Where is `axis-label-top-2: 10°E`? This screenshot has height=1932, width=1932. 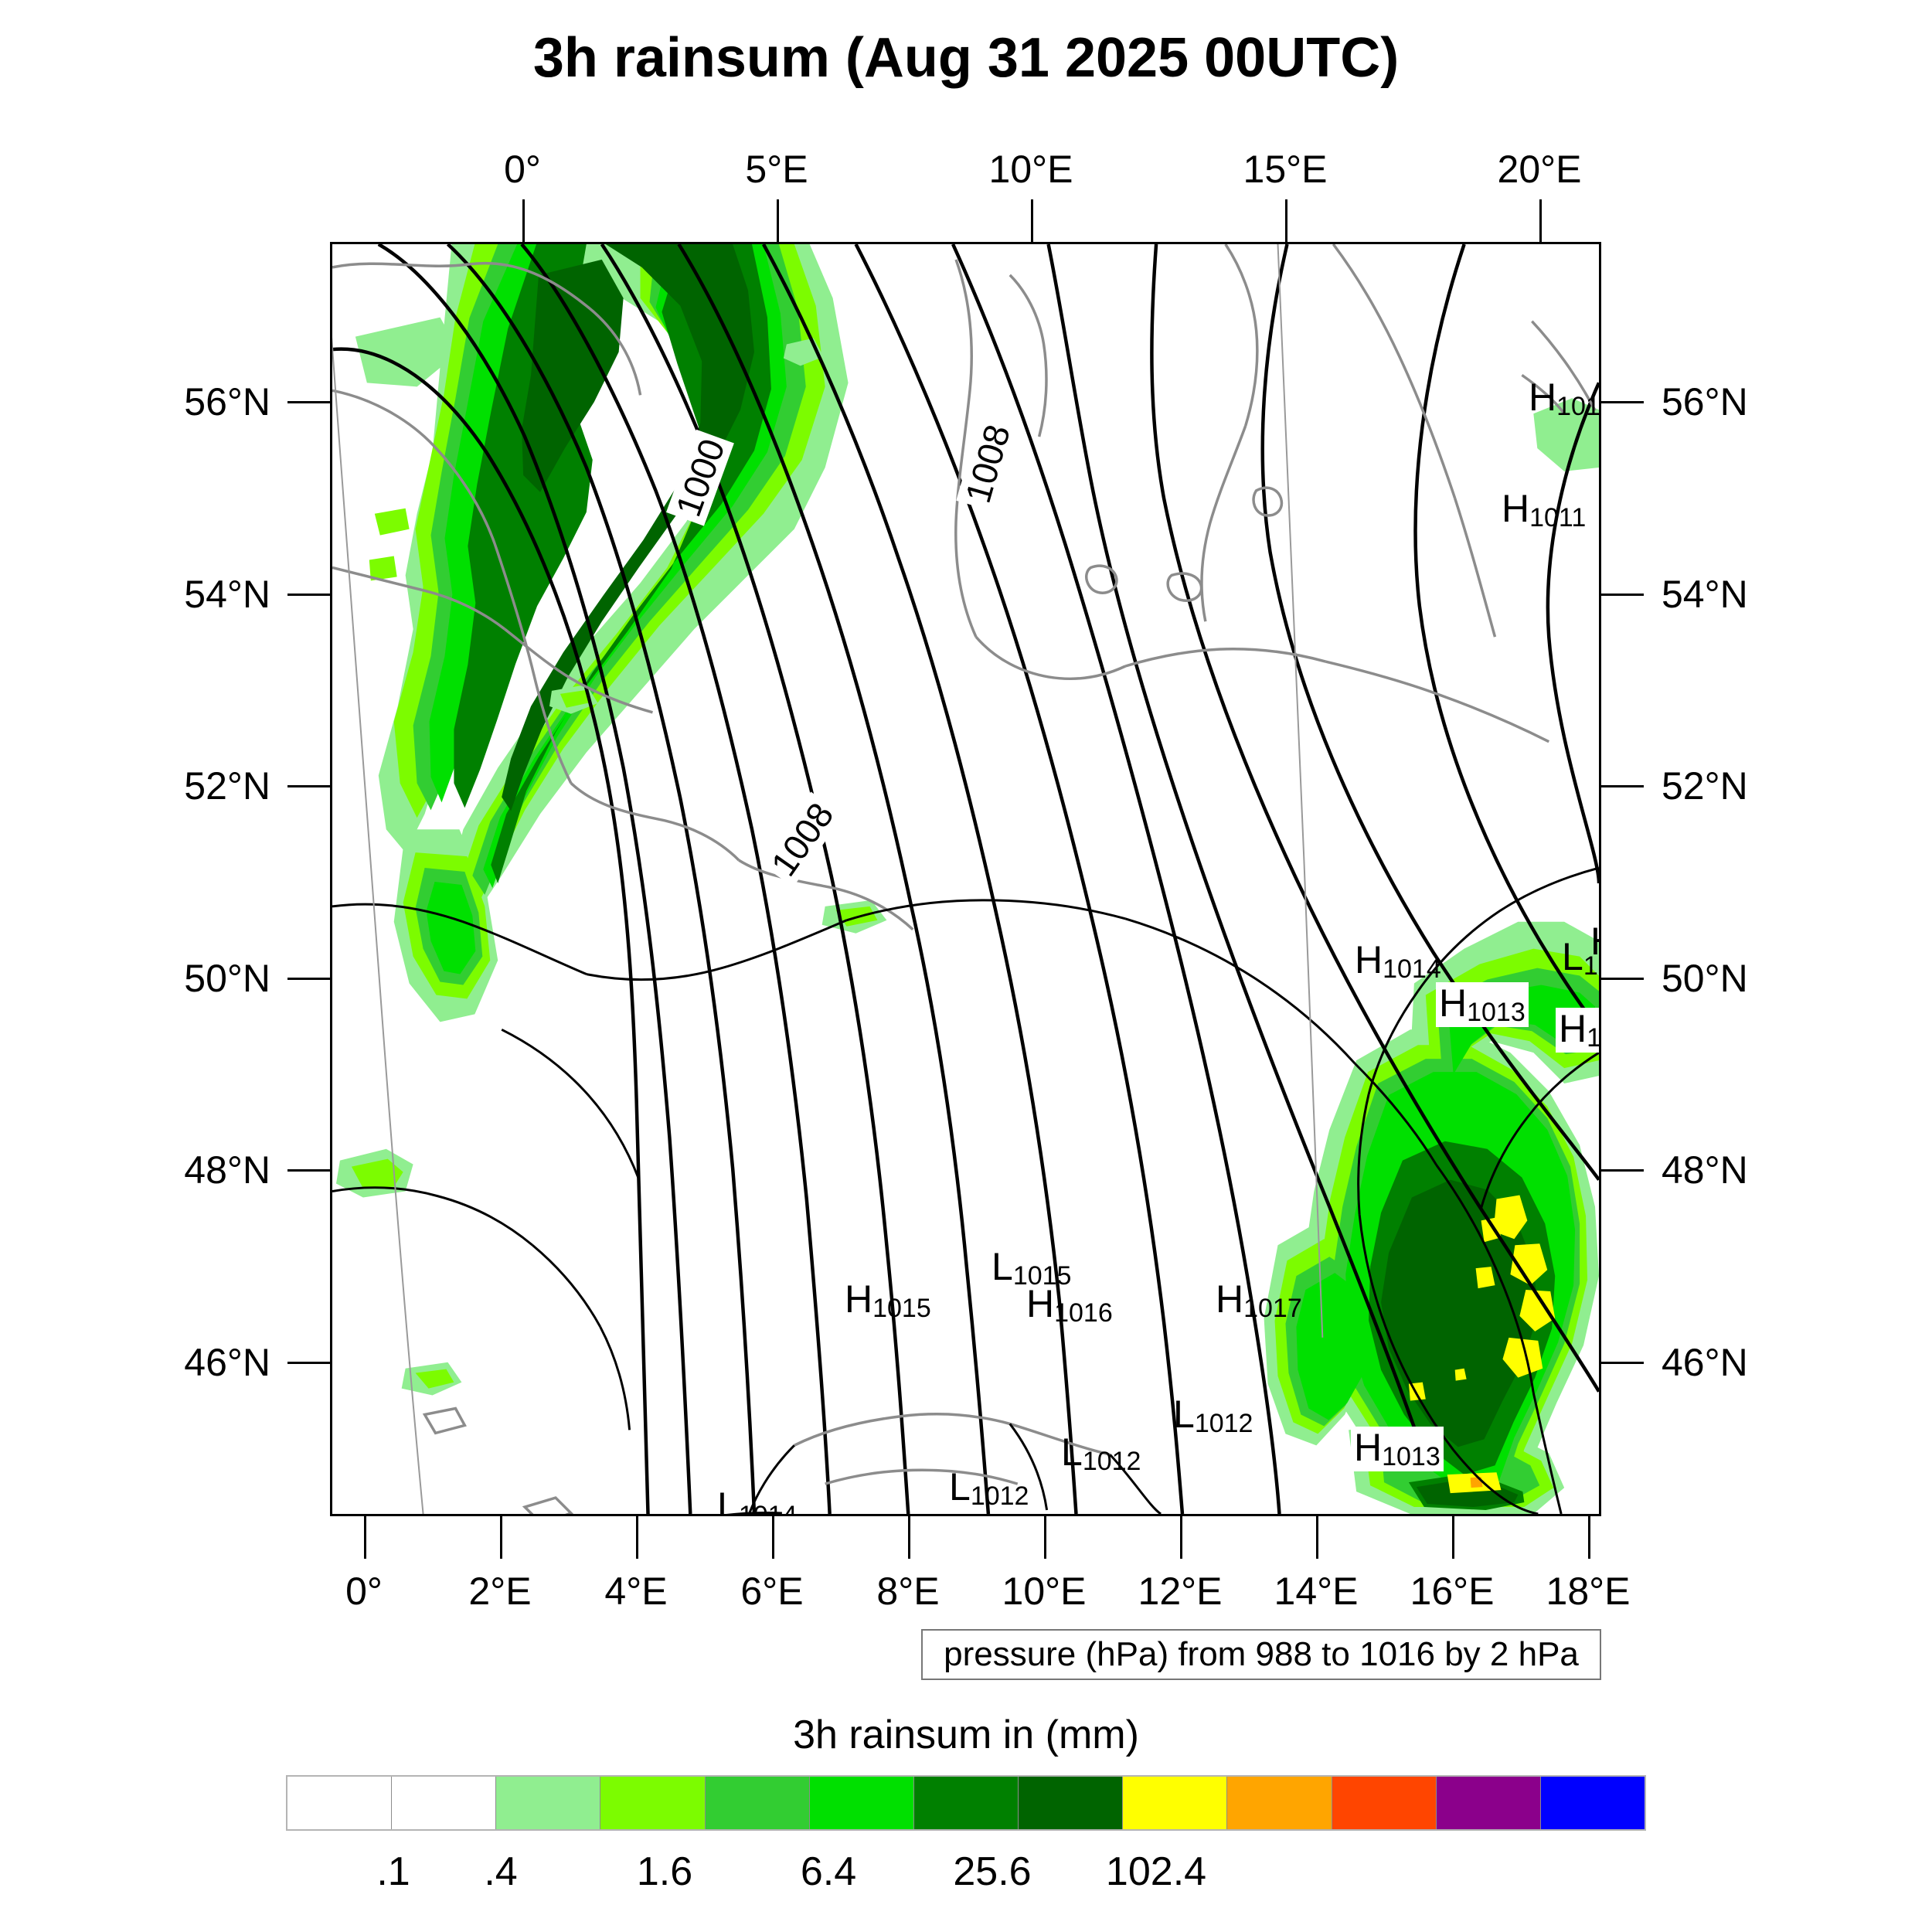
axis-label-top-2: 10°E is located at coordinates (1030, 169).